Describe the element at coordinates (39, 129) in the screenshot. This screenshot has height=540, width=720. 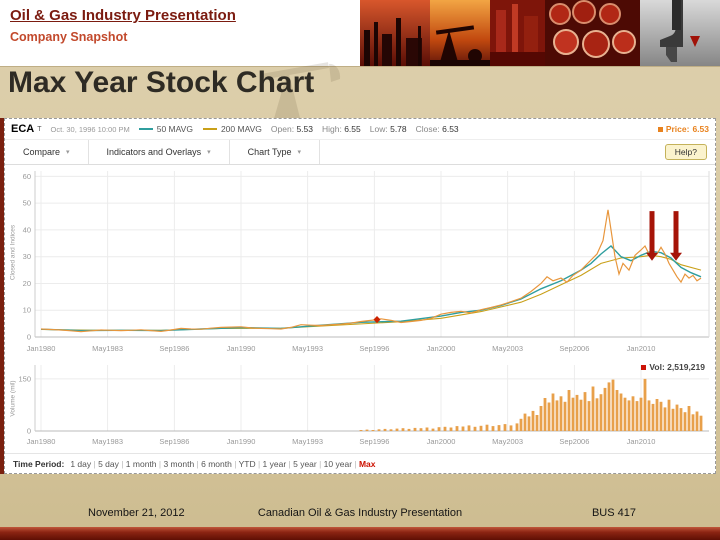
I see `exchange-code: T` at that location.